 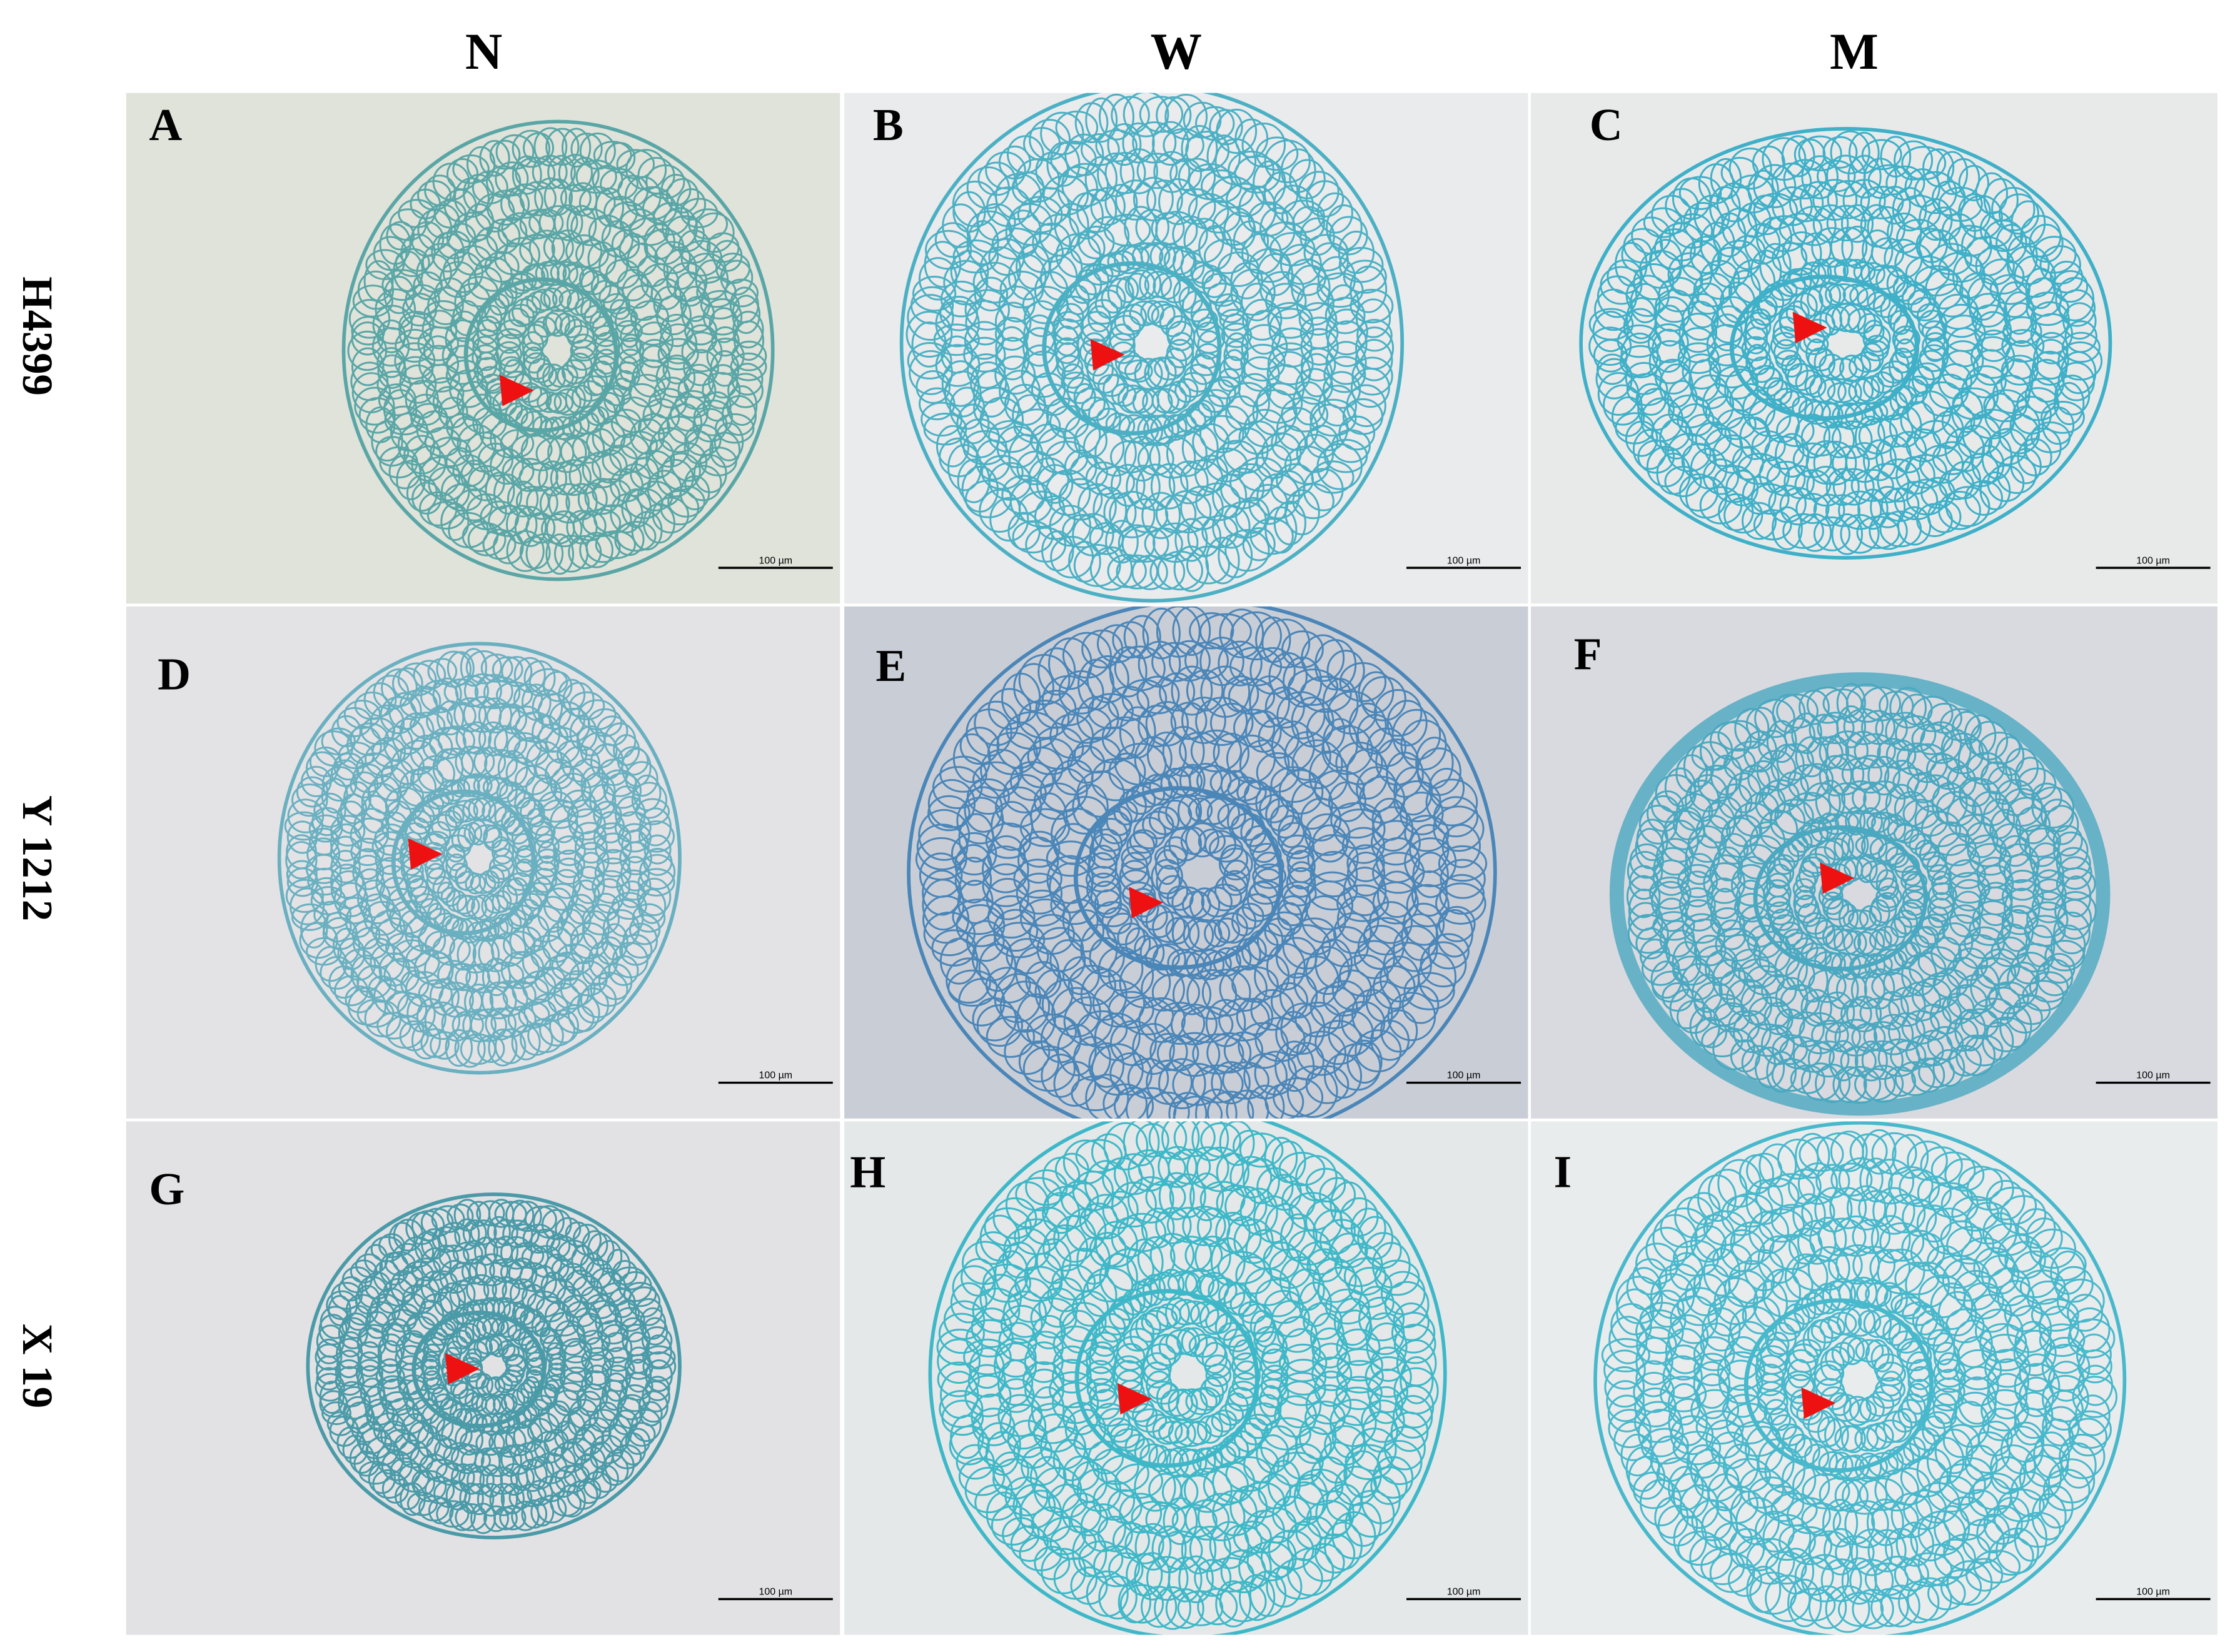 What do you see at coordinates (464, 862) in the screenshot?
I see `stele-ring` at bounding box center [464, 862].